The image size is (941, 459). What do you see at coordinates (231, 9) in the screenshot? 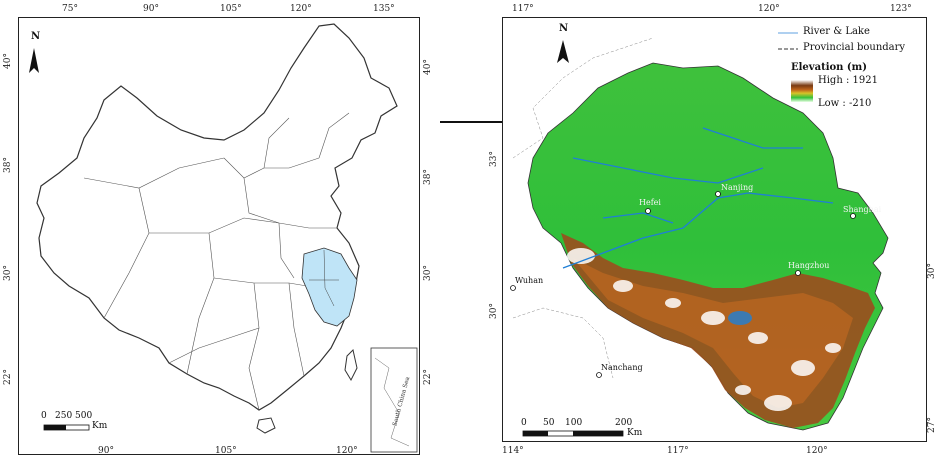
I see `left-top-tick: 105°` at bounding box center [231, 9].